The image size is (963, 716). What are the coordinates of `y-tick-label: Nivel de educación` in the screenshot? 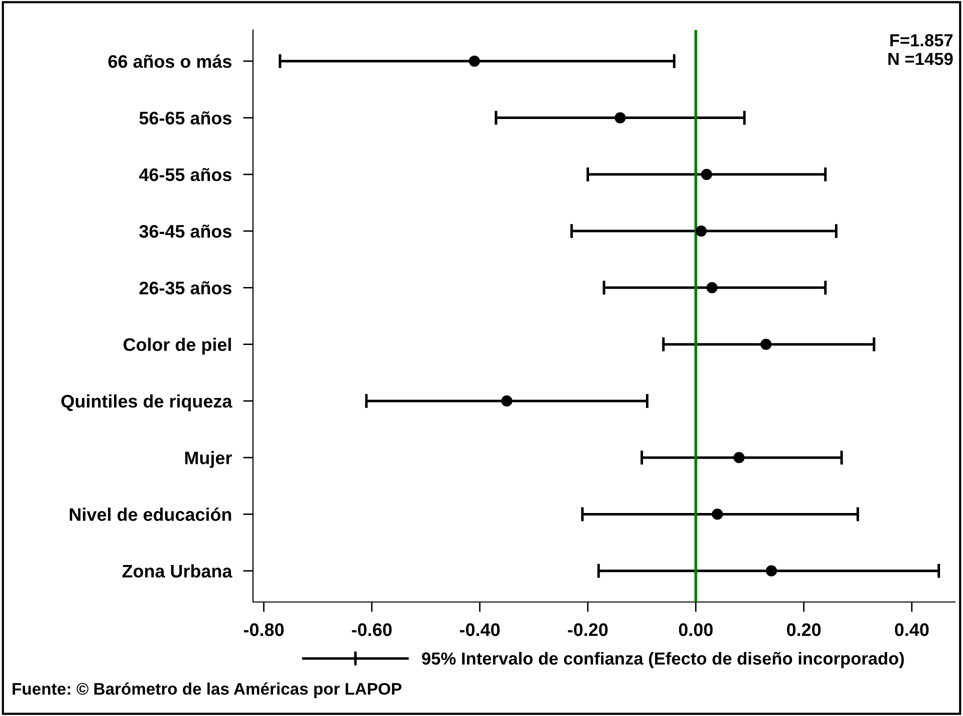 It's located at (151, 514).